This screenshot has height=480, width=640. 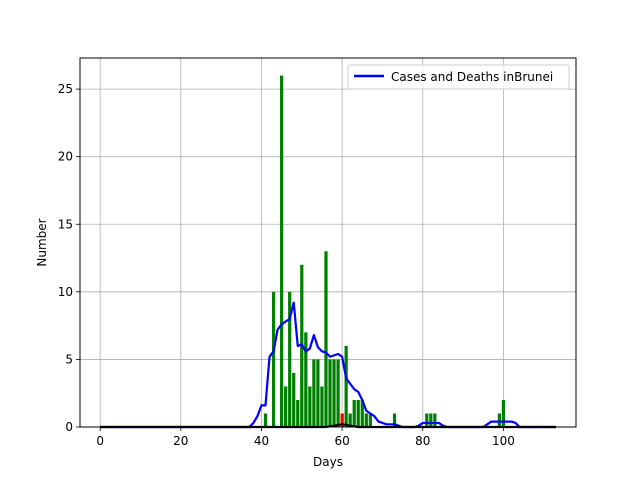 I want to click on x-tick-label: 60, so click(x=341, y=441).